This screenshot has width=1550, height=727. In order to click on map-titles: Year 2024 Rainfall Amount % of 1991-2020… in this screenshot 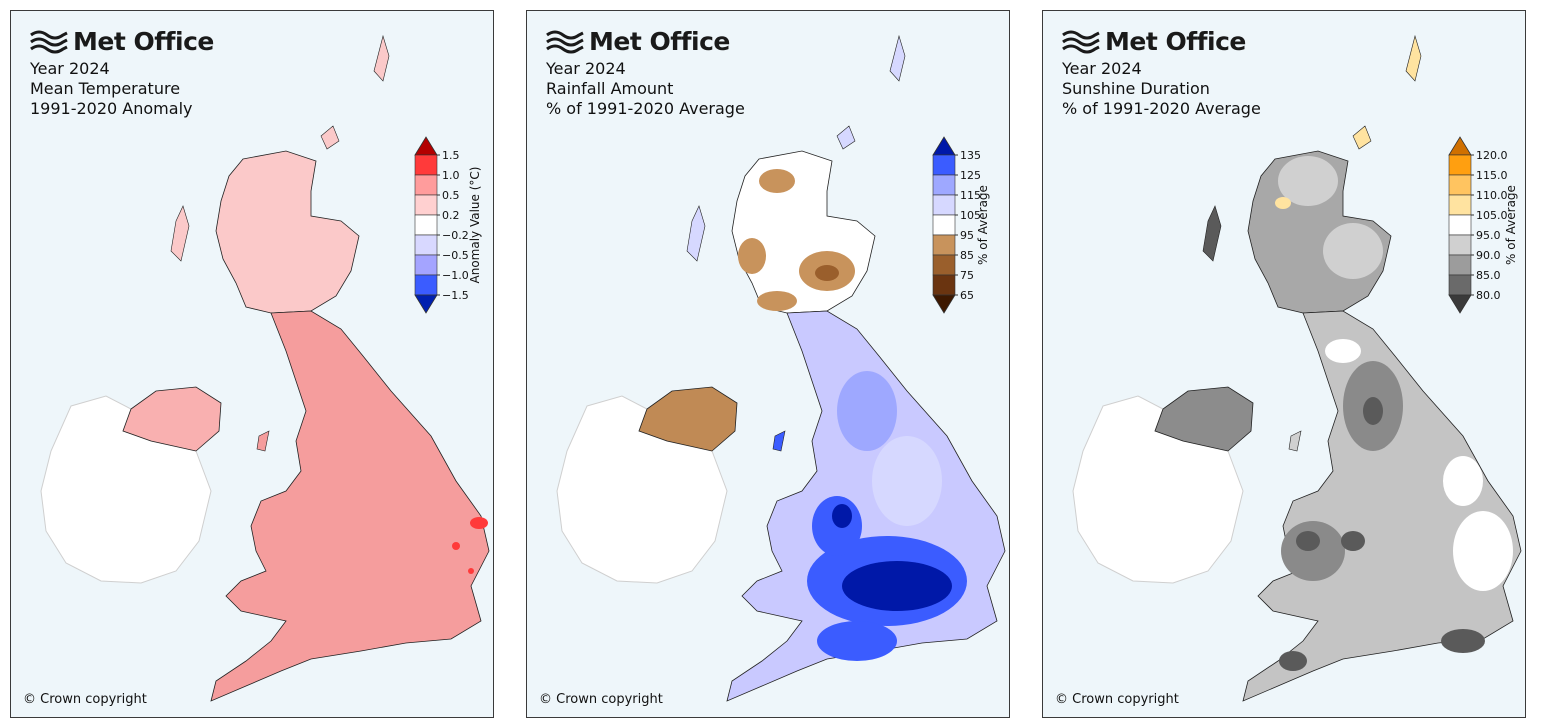, I will do `click(645, 89)`.